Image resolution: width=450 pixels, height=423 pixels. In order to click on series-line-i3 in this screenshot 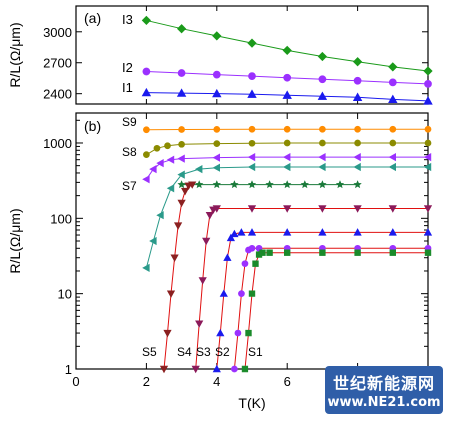, I will do `click(287, 45)`.